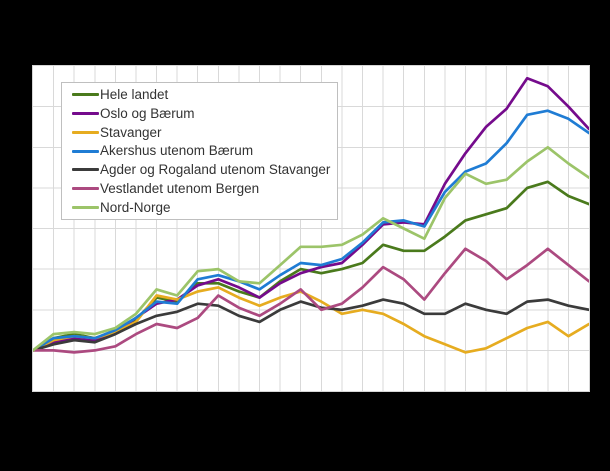  I want to click on legend-label: Akershus utenom Bærum, so click(177, 151).